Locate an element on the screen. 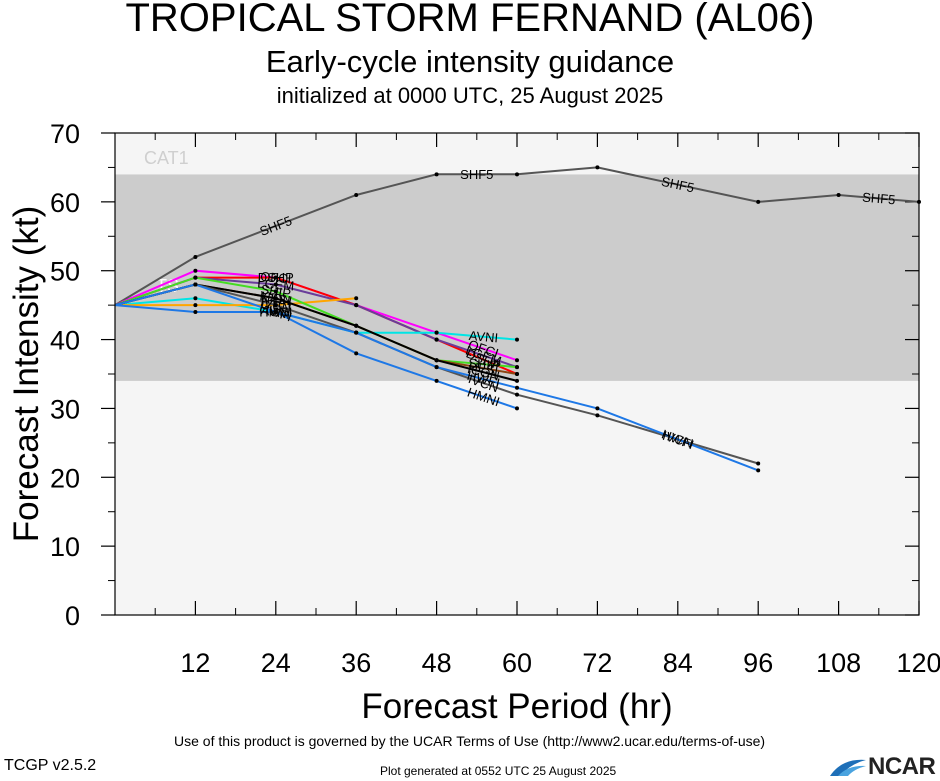  y-tick-label: 0 is located at coordinates (72, 616).